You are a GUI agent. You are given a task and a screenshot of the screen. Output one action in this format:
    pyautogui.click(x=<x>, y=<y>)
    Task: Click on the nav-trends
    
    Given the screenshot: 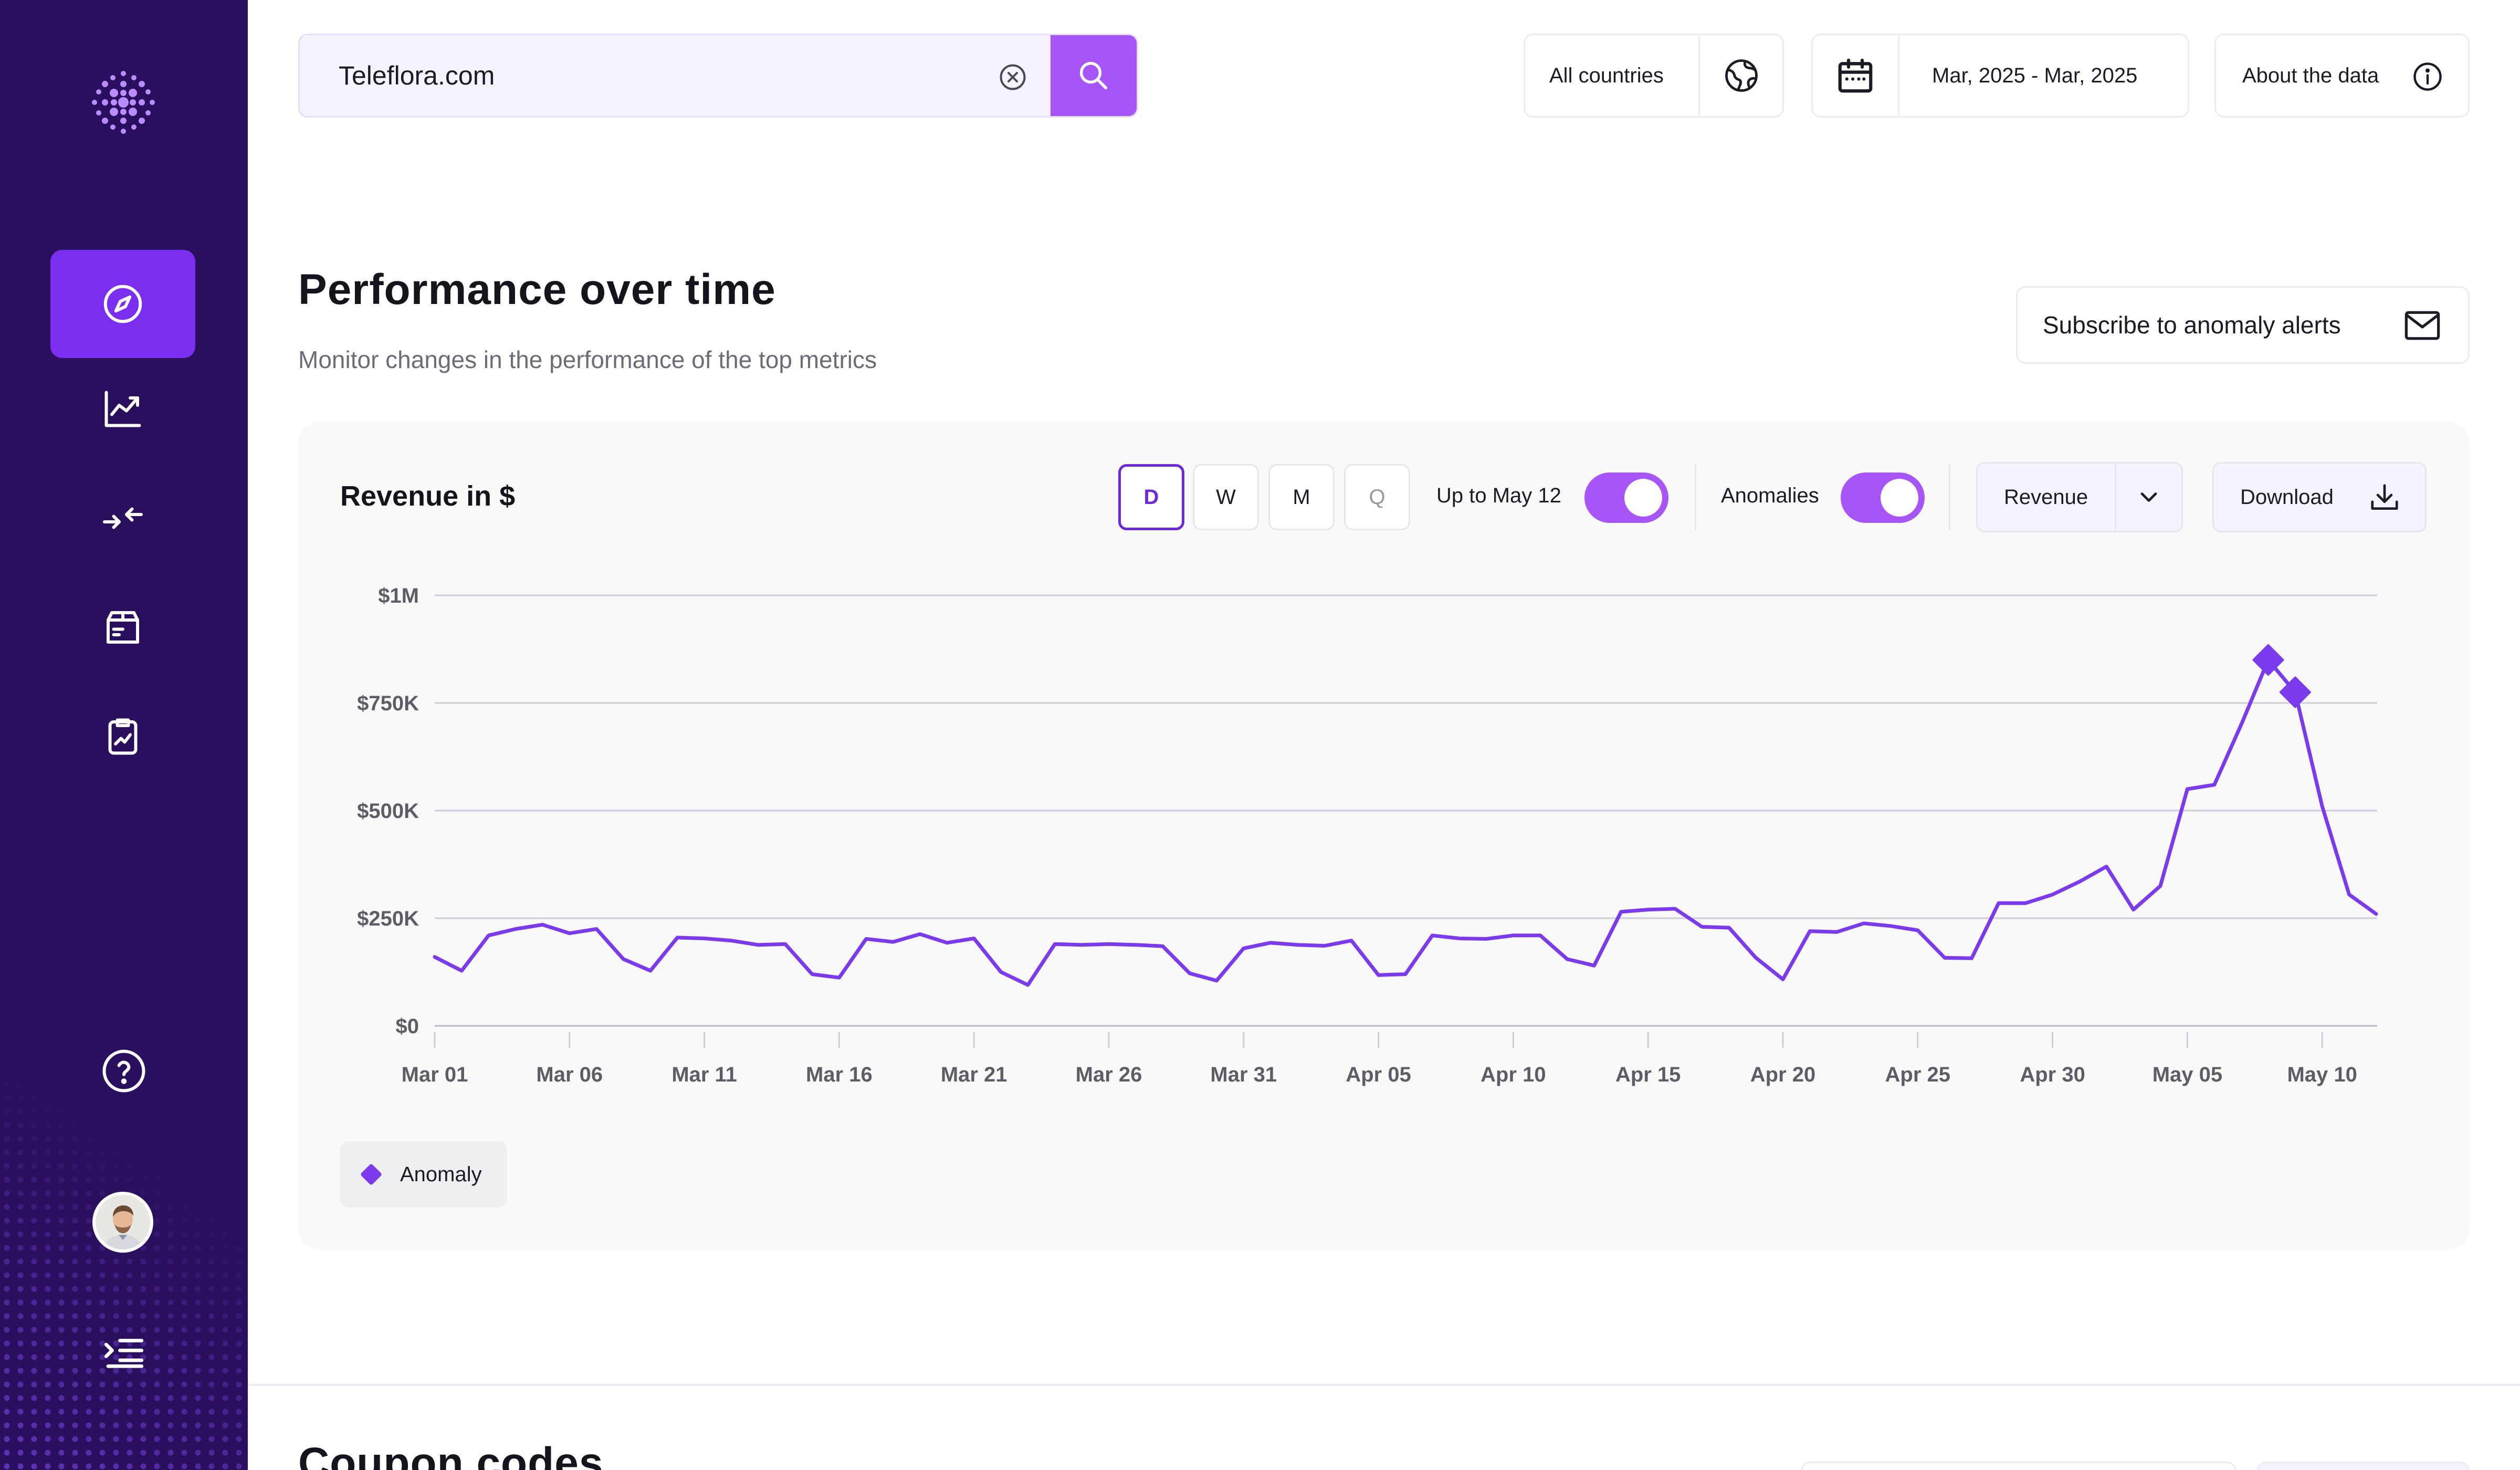 What is the action you would take?
    pyautogui.click(x=122, y=409)
    